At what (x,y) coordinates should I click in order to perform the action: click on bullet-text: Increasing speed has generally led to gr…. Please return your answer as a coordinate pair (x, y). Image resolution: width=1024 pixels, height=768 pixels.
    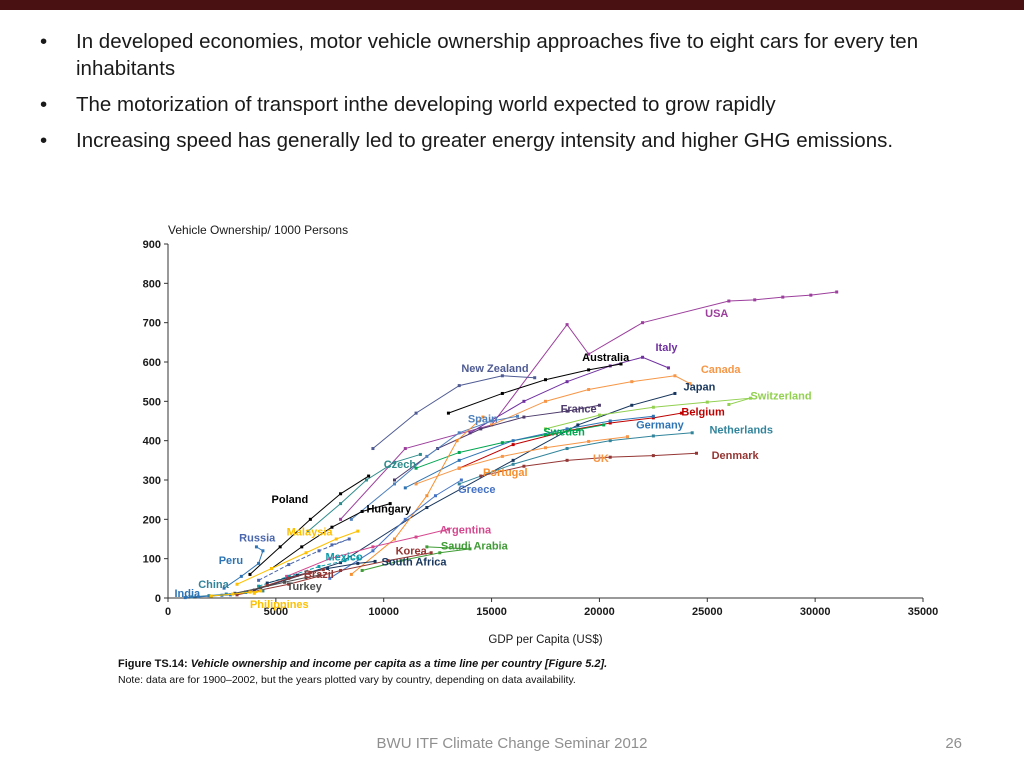
    Looking at the image, I should click on (485, 141).